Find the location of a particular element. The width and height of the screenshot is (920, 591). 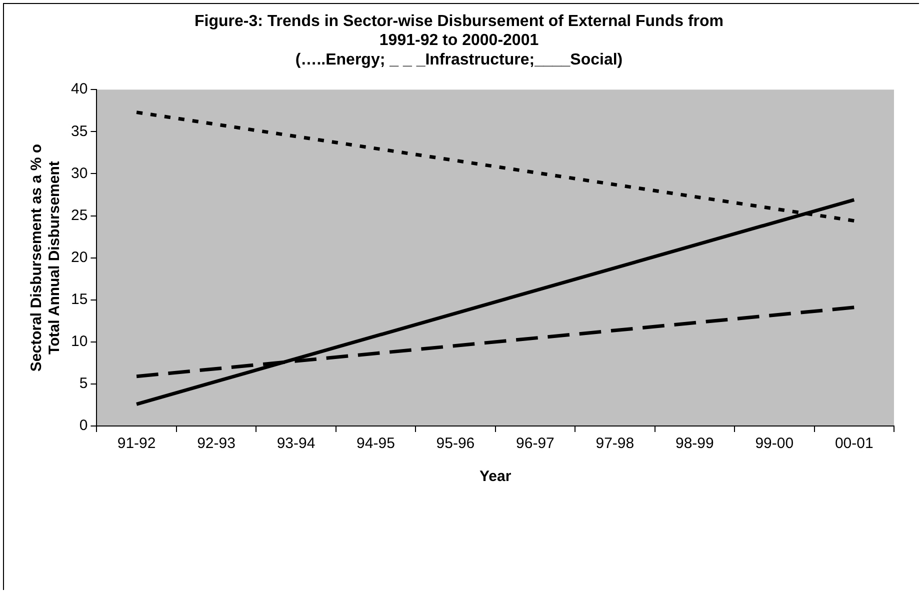

x-tick-label: 99-00 is located at coordinates (774, 443).